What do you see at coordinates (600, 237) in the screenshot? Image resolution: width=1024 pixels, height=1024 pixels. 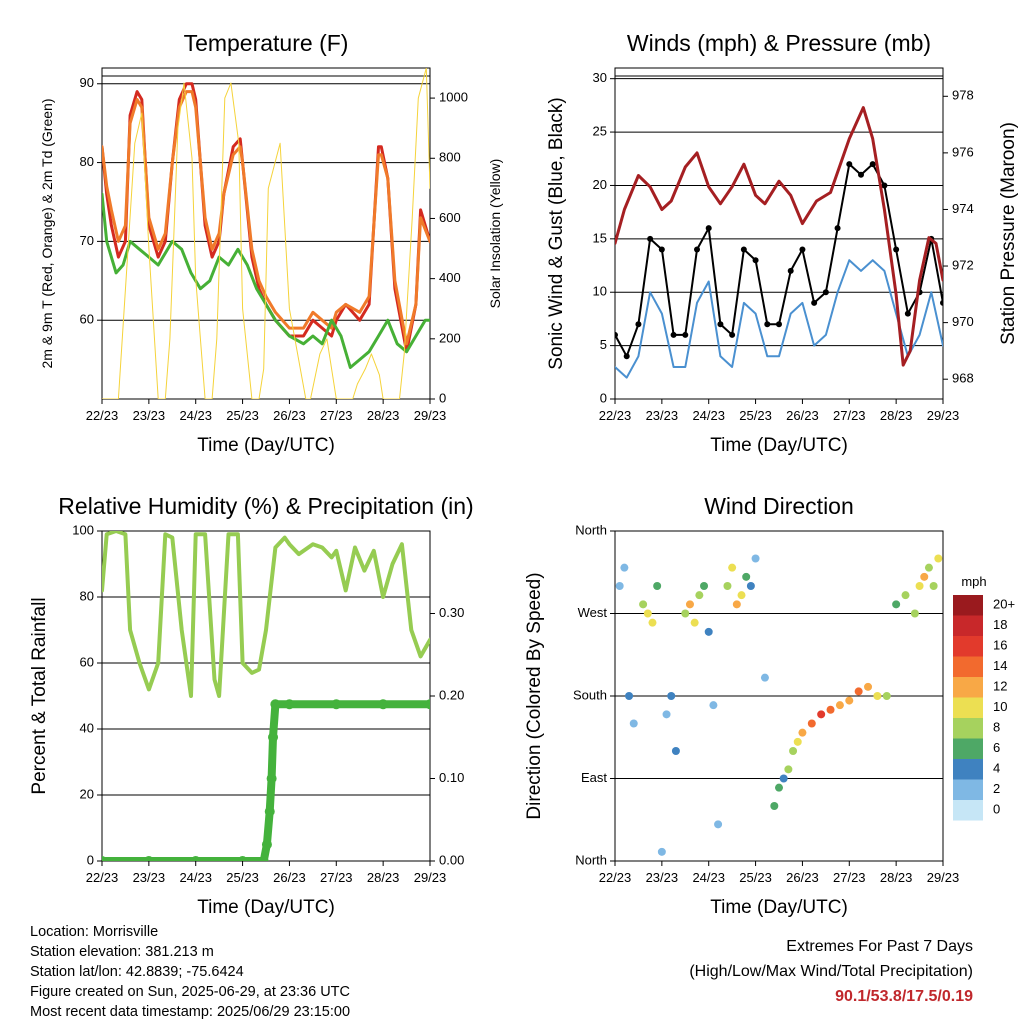 I see `winds-y-tick-label: 15` at bounding box center [600, 237].